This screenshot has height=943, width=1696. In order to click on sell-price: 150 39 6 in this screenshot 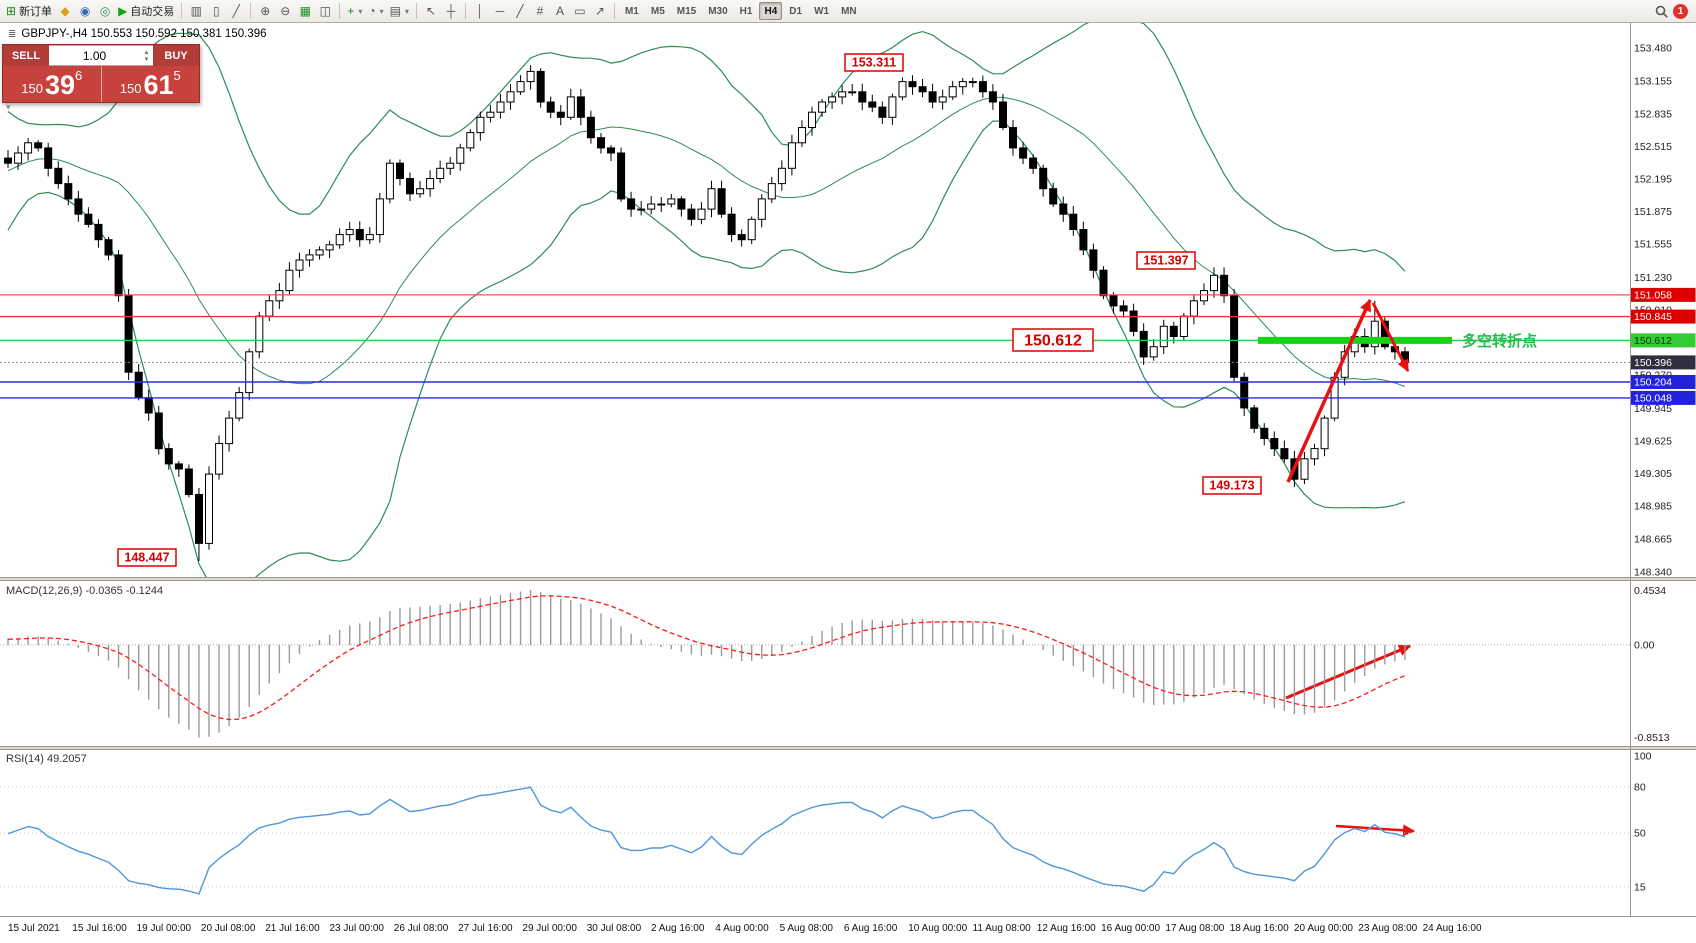, I will do `click(52, 84)`.